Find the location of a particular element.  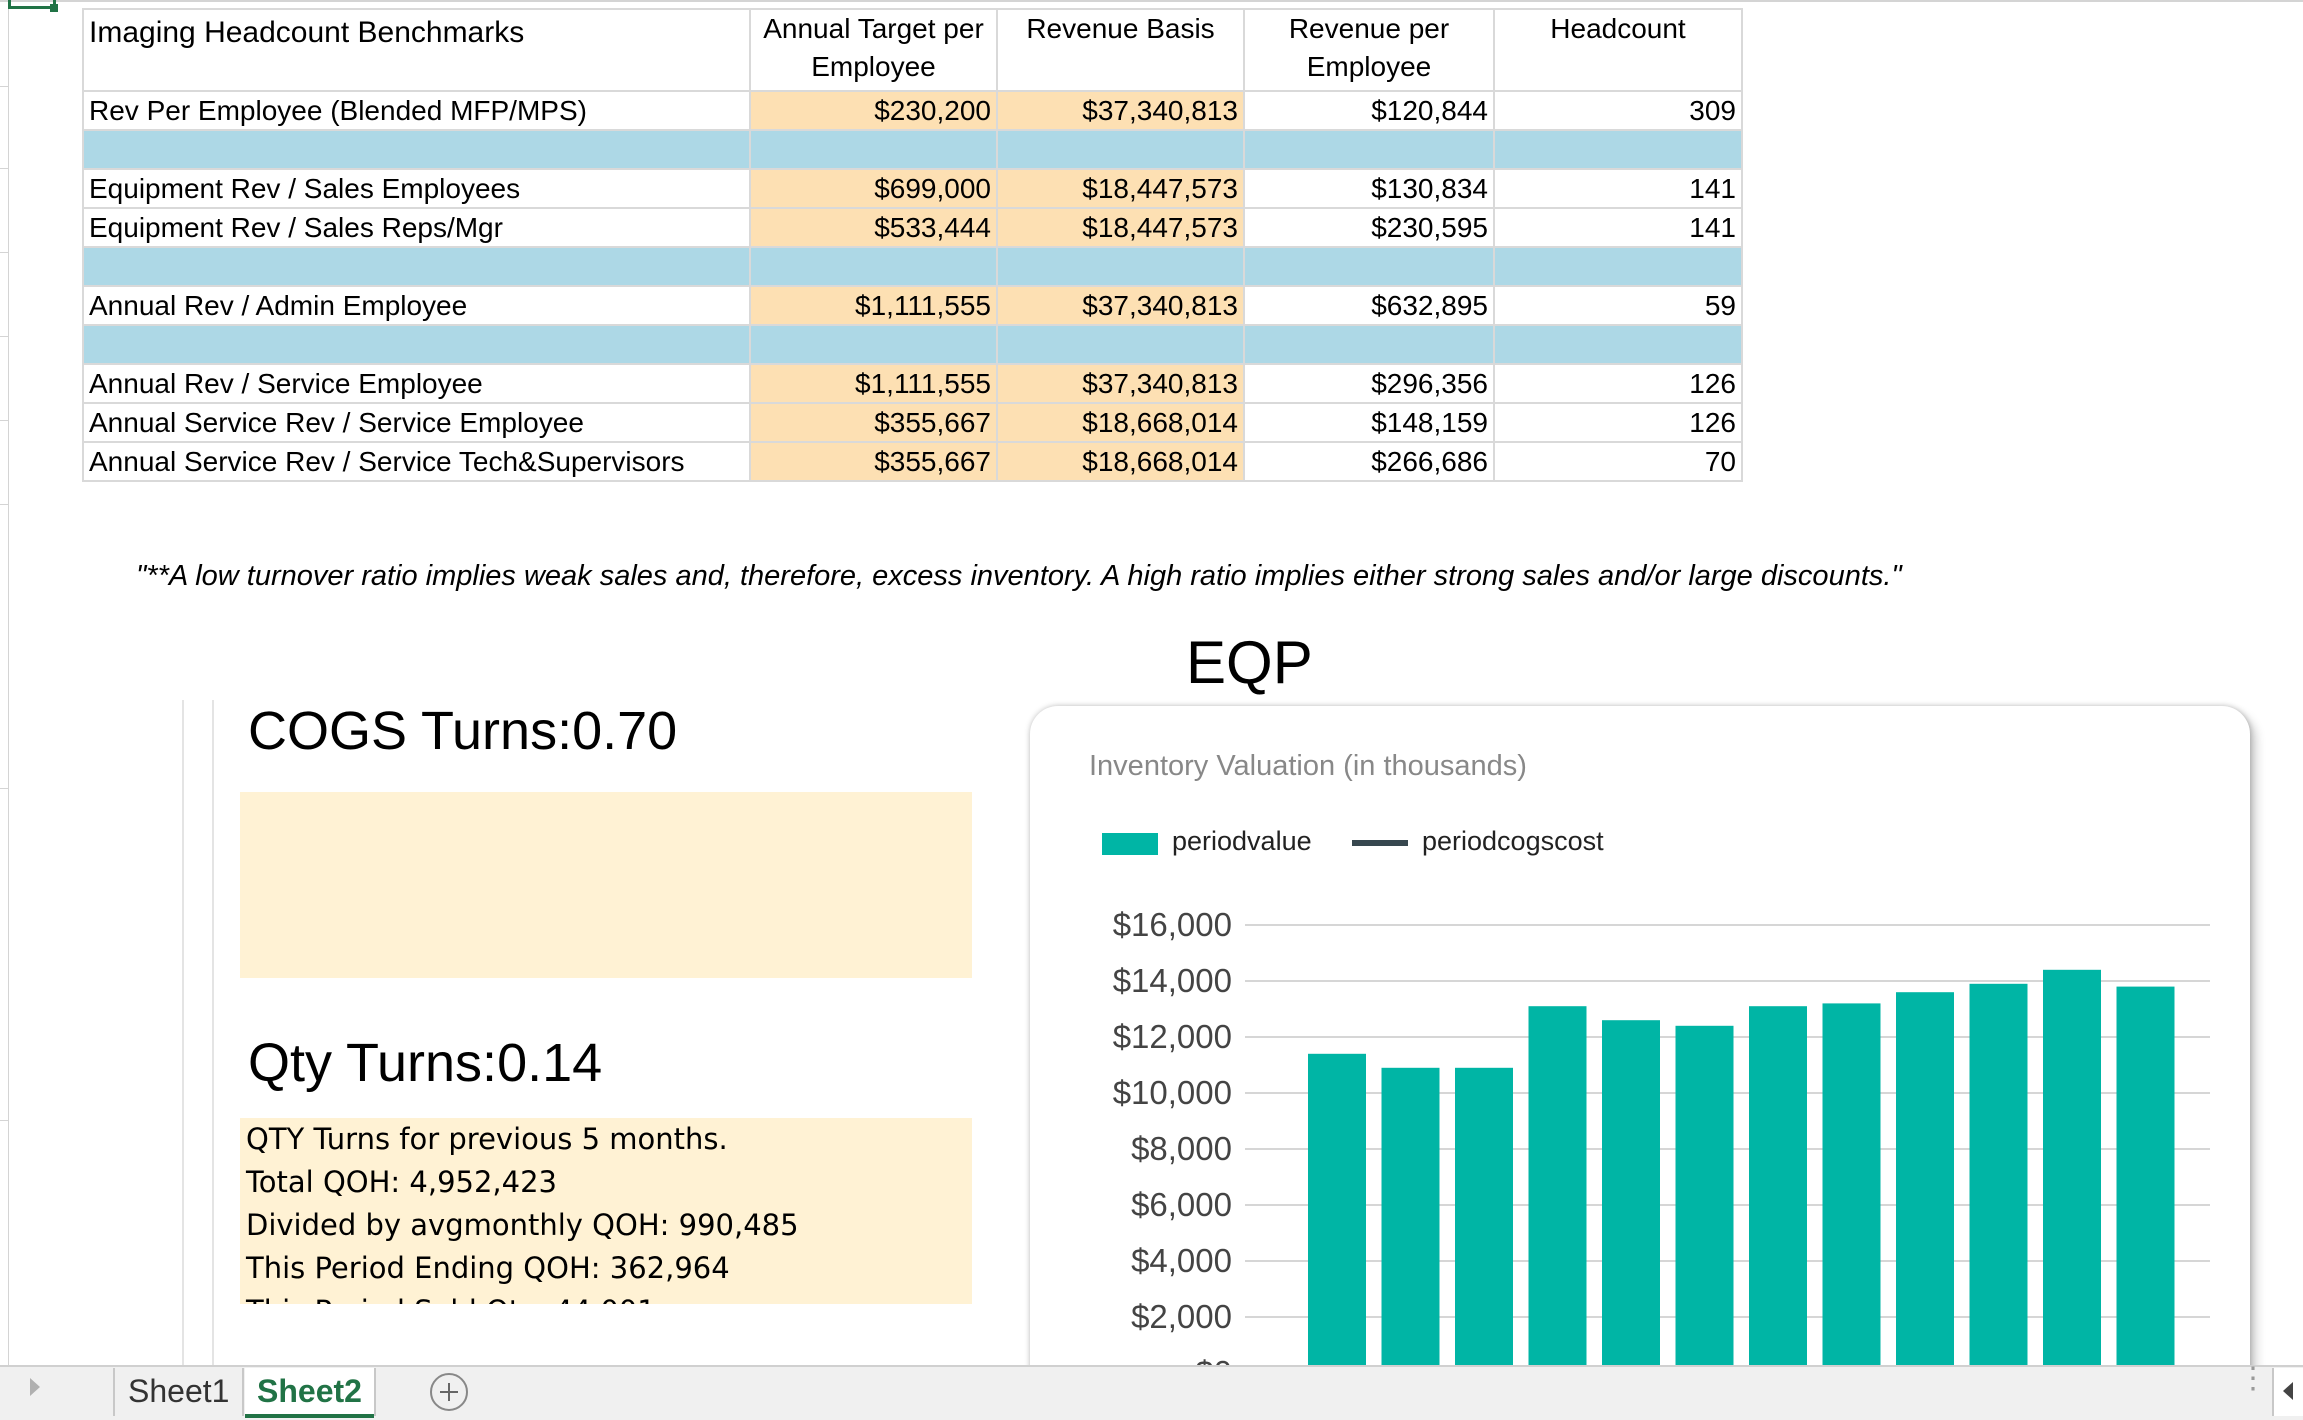

qty-detail-line: QTY Turns for previous 5 months. is located at coordinates (487, 1139).